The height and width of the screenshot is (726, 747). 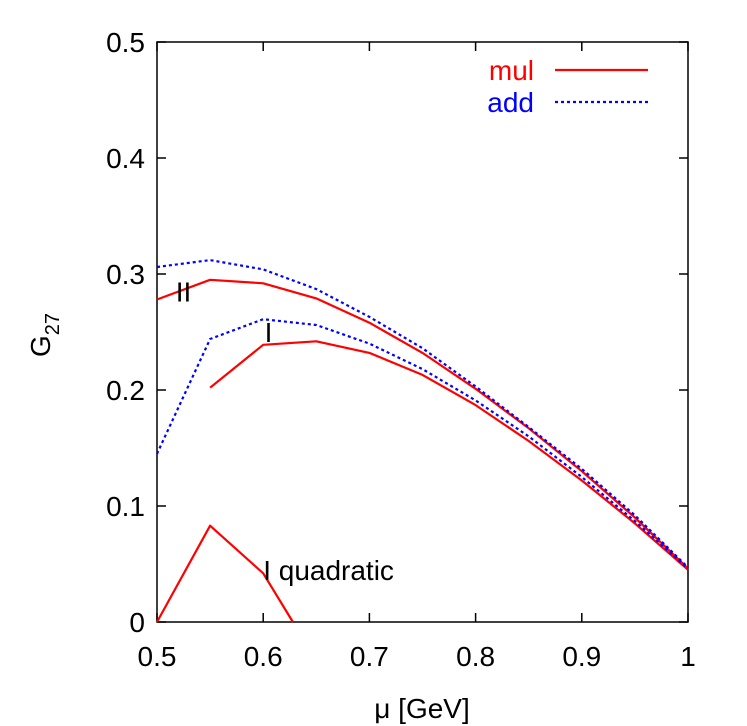 I want to click on annotation-label: I, so click(x=269, y=332).